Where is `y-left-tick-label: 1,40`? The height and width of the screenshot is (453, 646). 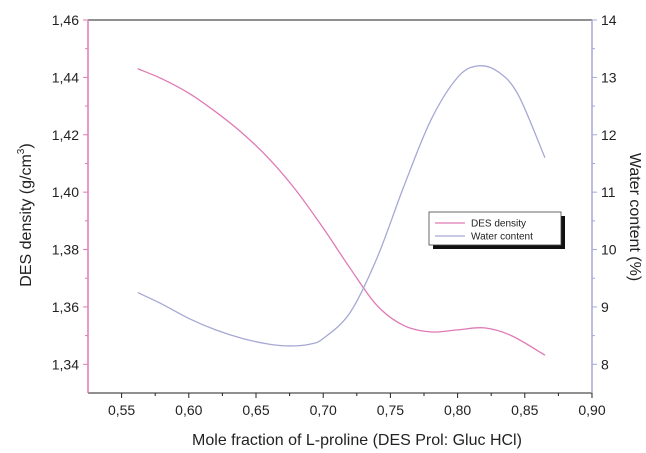 y-left-tick-label: 1,40 is located at coordinates (65, 192).